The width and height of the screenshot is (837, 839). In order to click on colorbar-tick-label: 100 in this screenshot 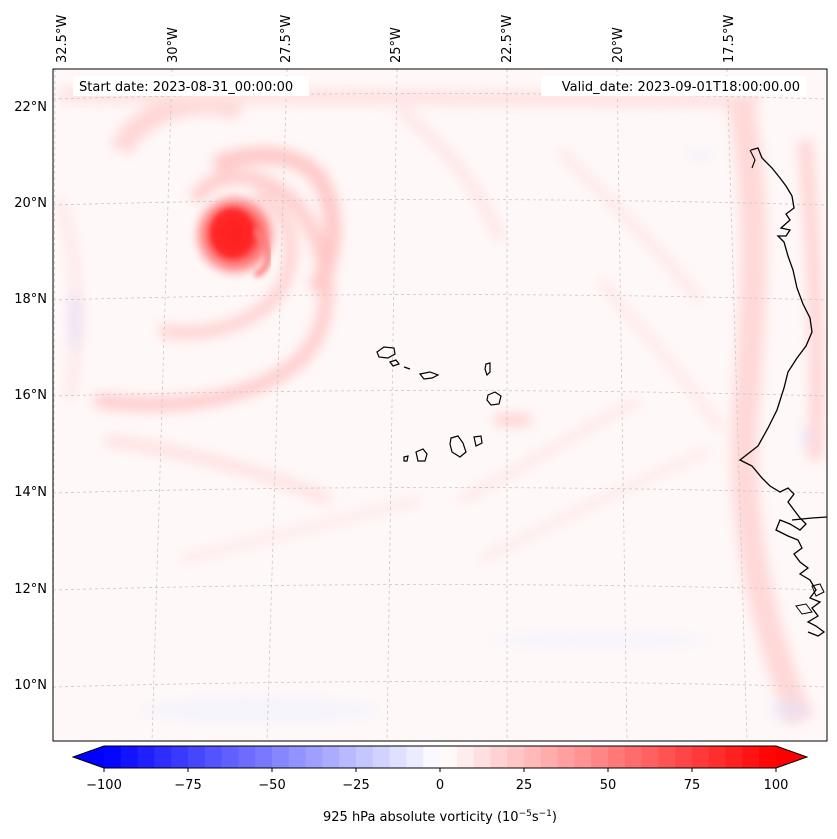, I will do `click(776, 785)`.